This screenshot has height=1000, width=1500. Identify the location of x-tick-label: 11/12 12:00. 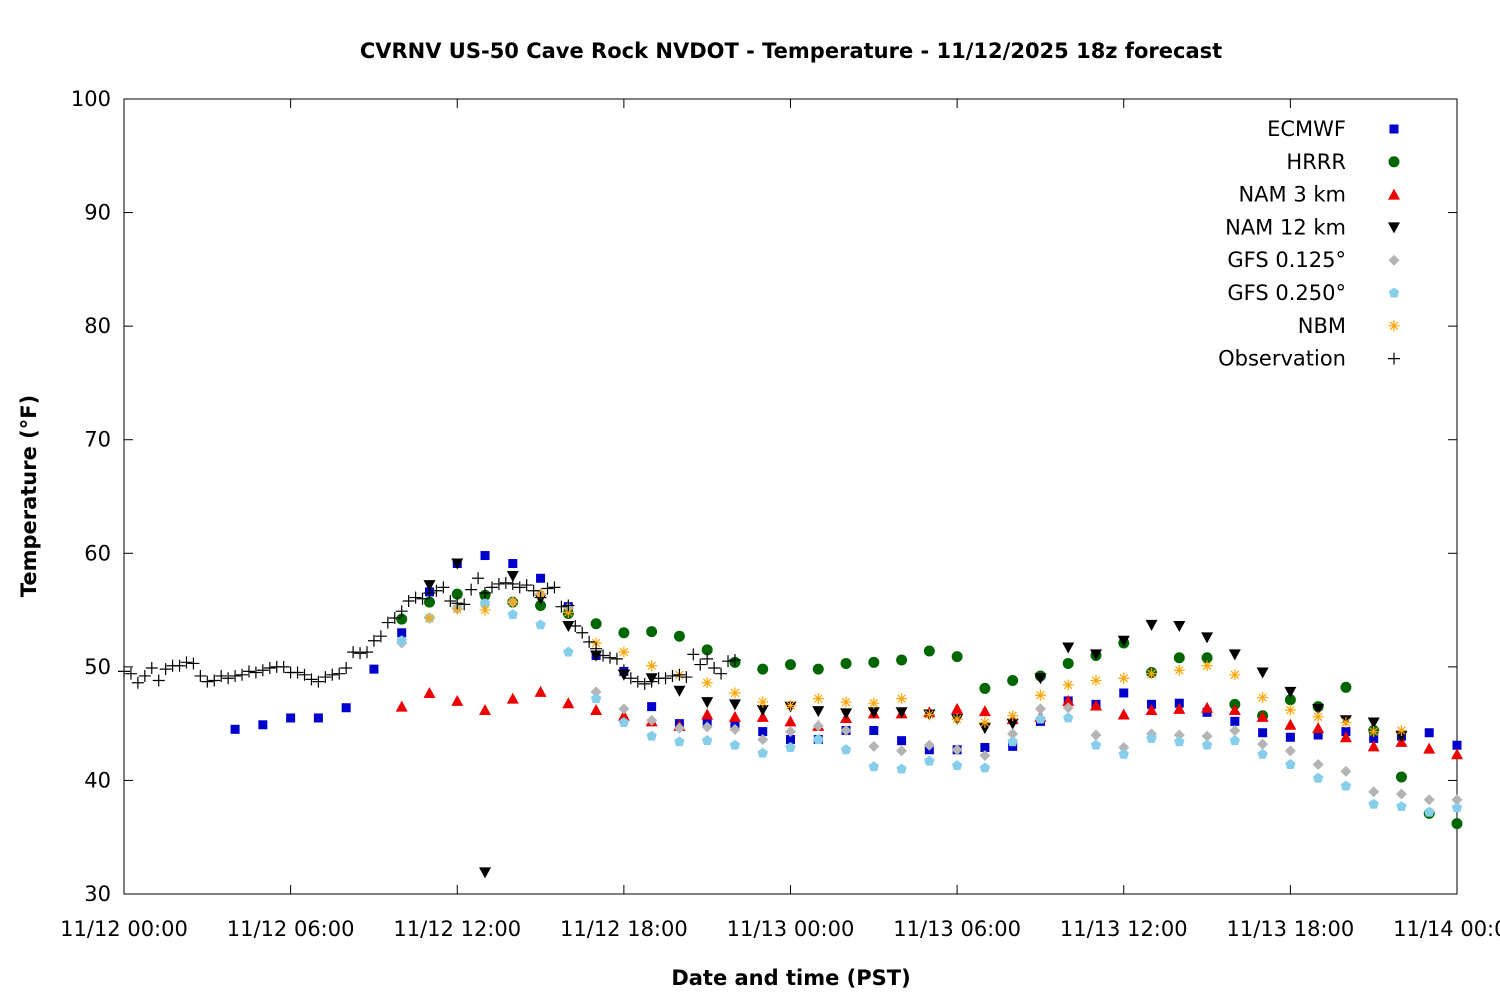
(457, 929).